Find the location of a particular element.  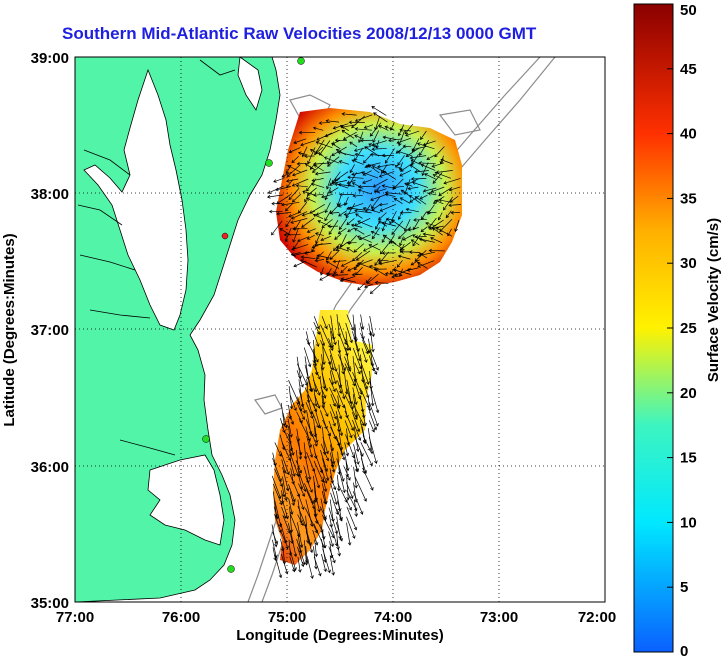

x-tick-label: 73:00 is located at coordinates (499, 617).